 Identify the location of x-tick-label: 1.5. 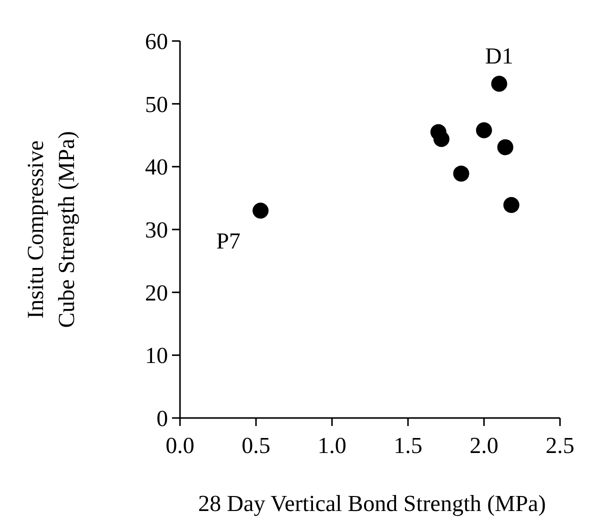
(408, 445).